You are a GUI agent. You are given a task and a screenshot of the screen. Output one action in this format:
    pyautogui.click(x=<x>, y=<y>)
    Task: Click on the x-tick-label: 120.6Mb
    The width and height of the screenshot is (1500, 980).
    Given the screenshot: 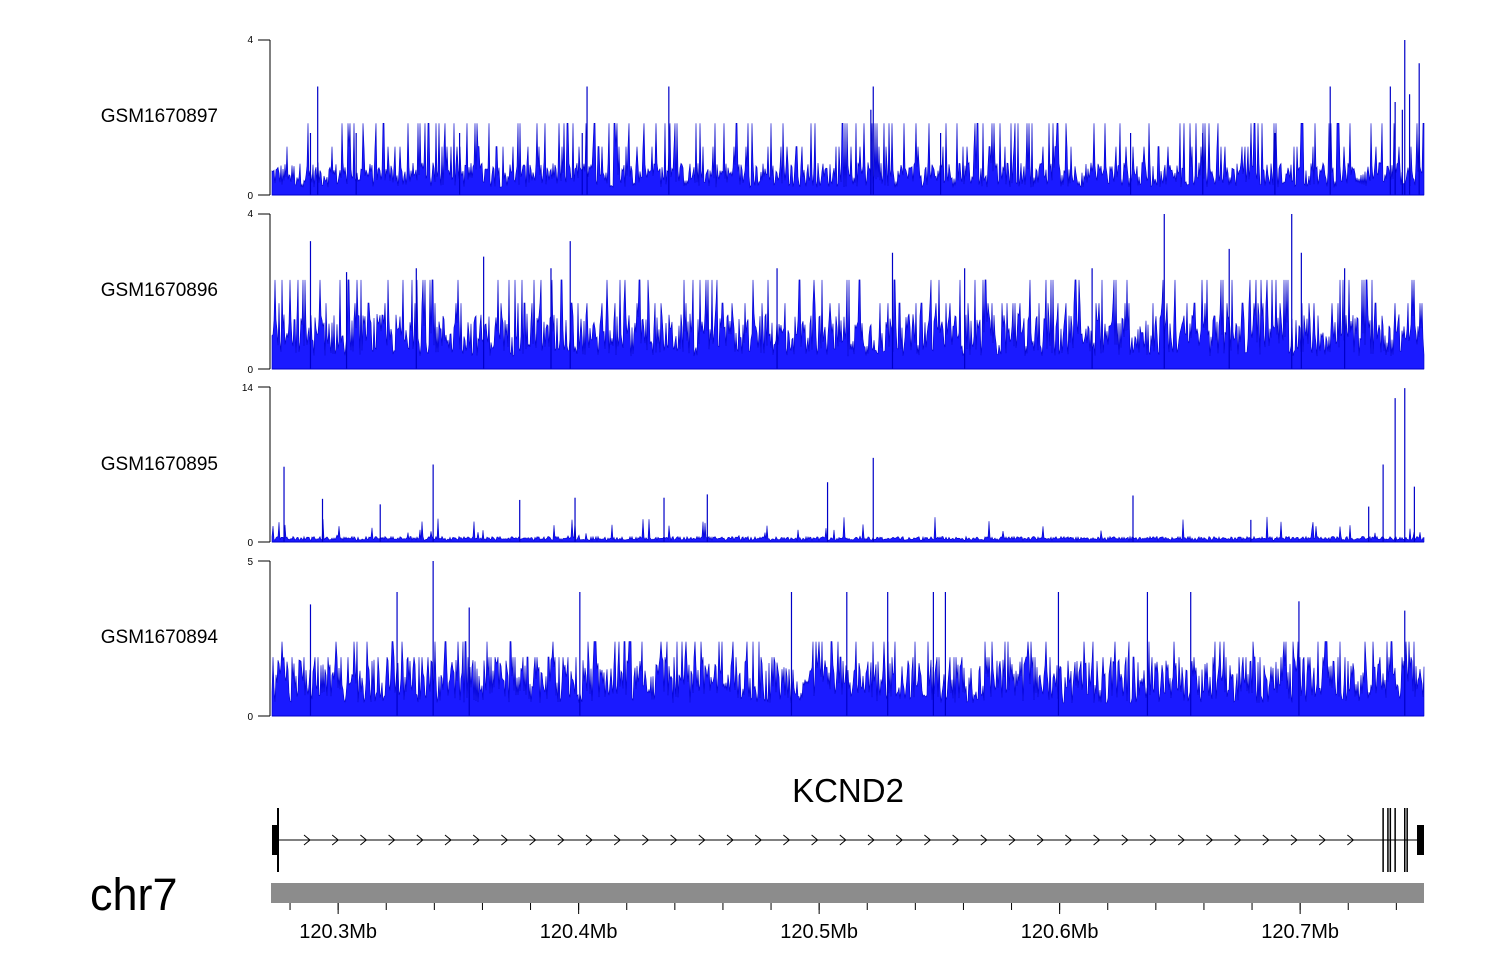 What is the action you would take?
    pyautogui.click(x=1060, y=932)
    